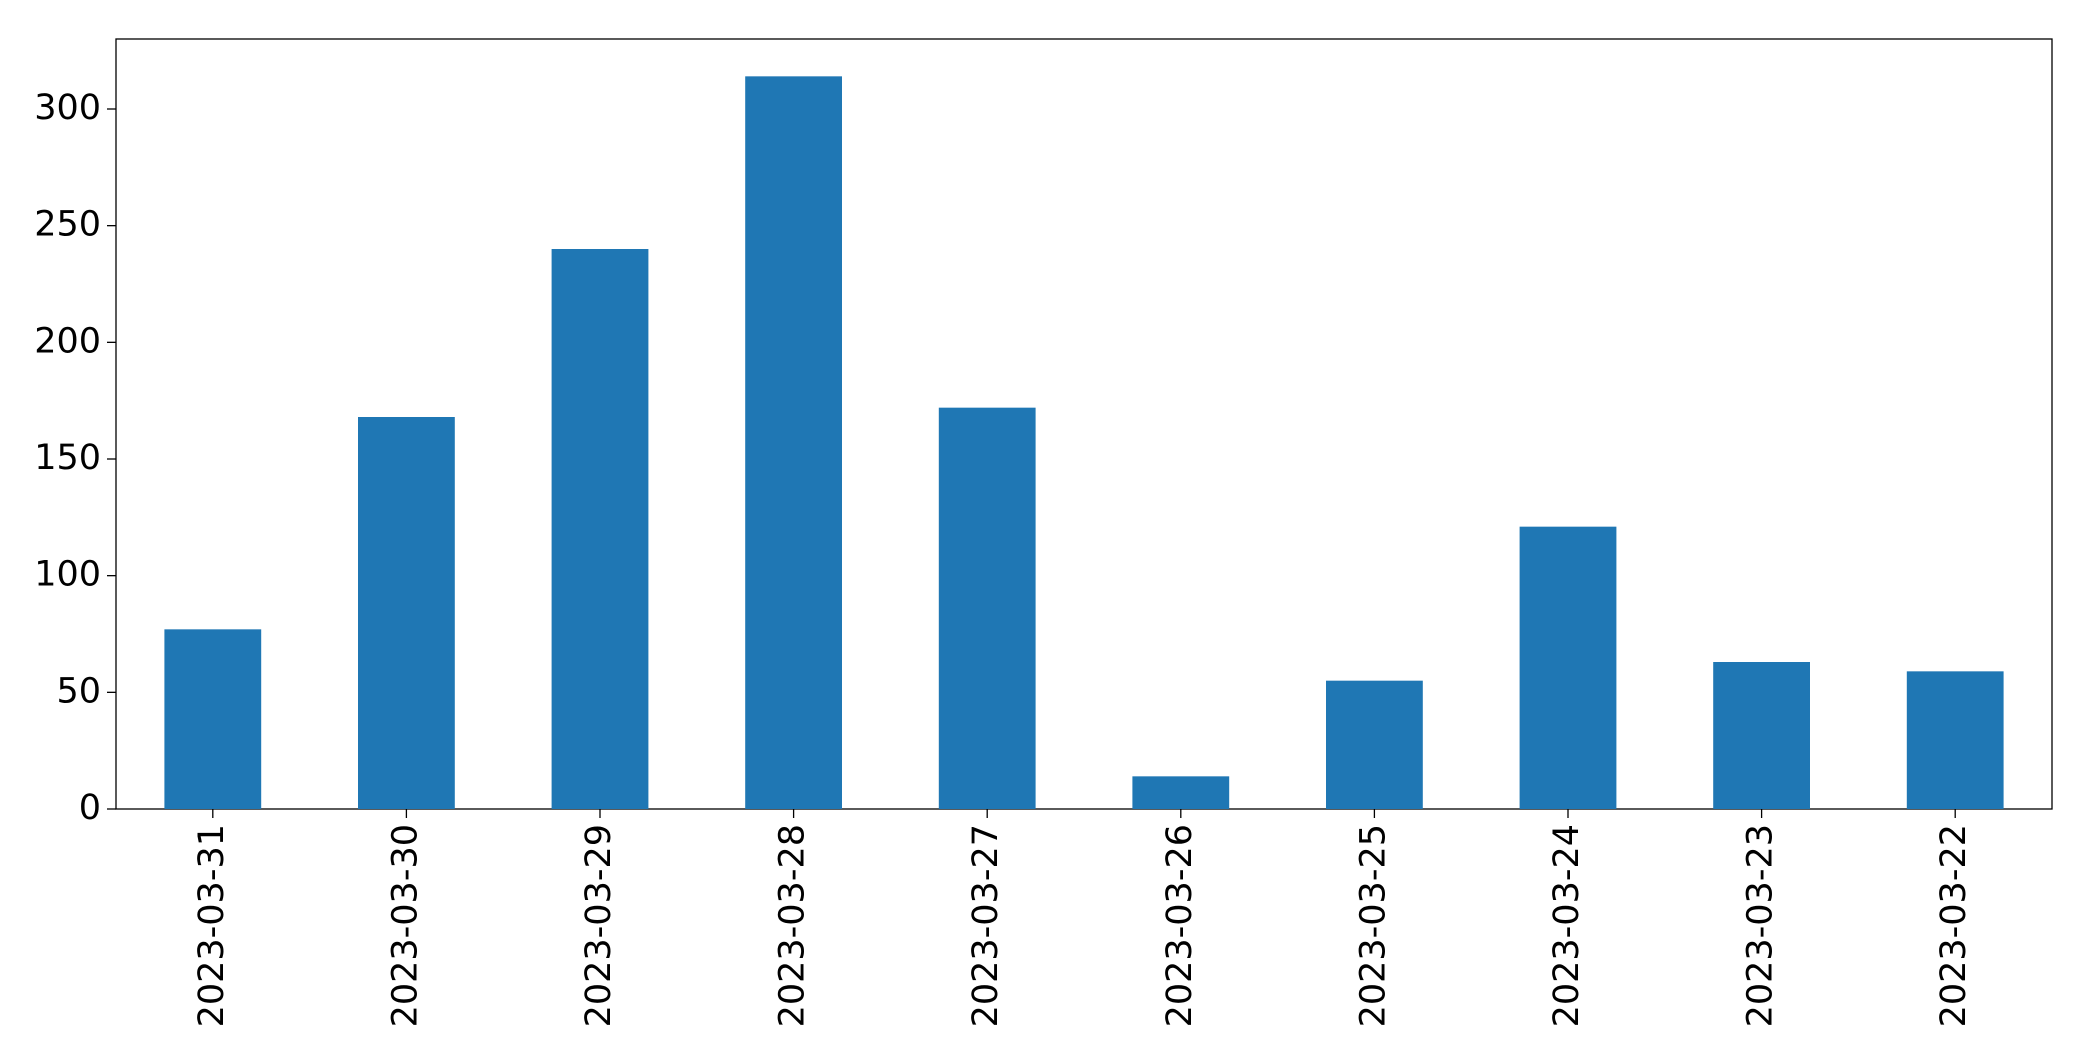 The width and height of the screenshot is (2093, 1061). Describe the element at coordinates (67, 341) in the screenshot. I see `y-tick-label: 200` at that location.